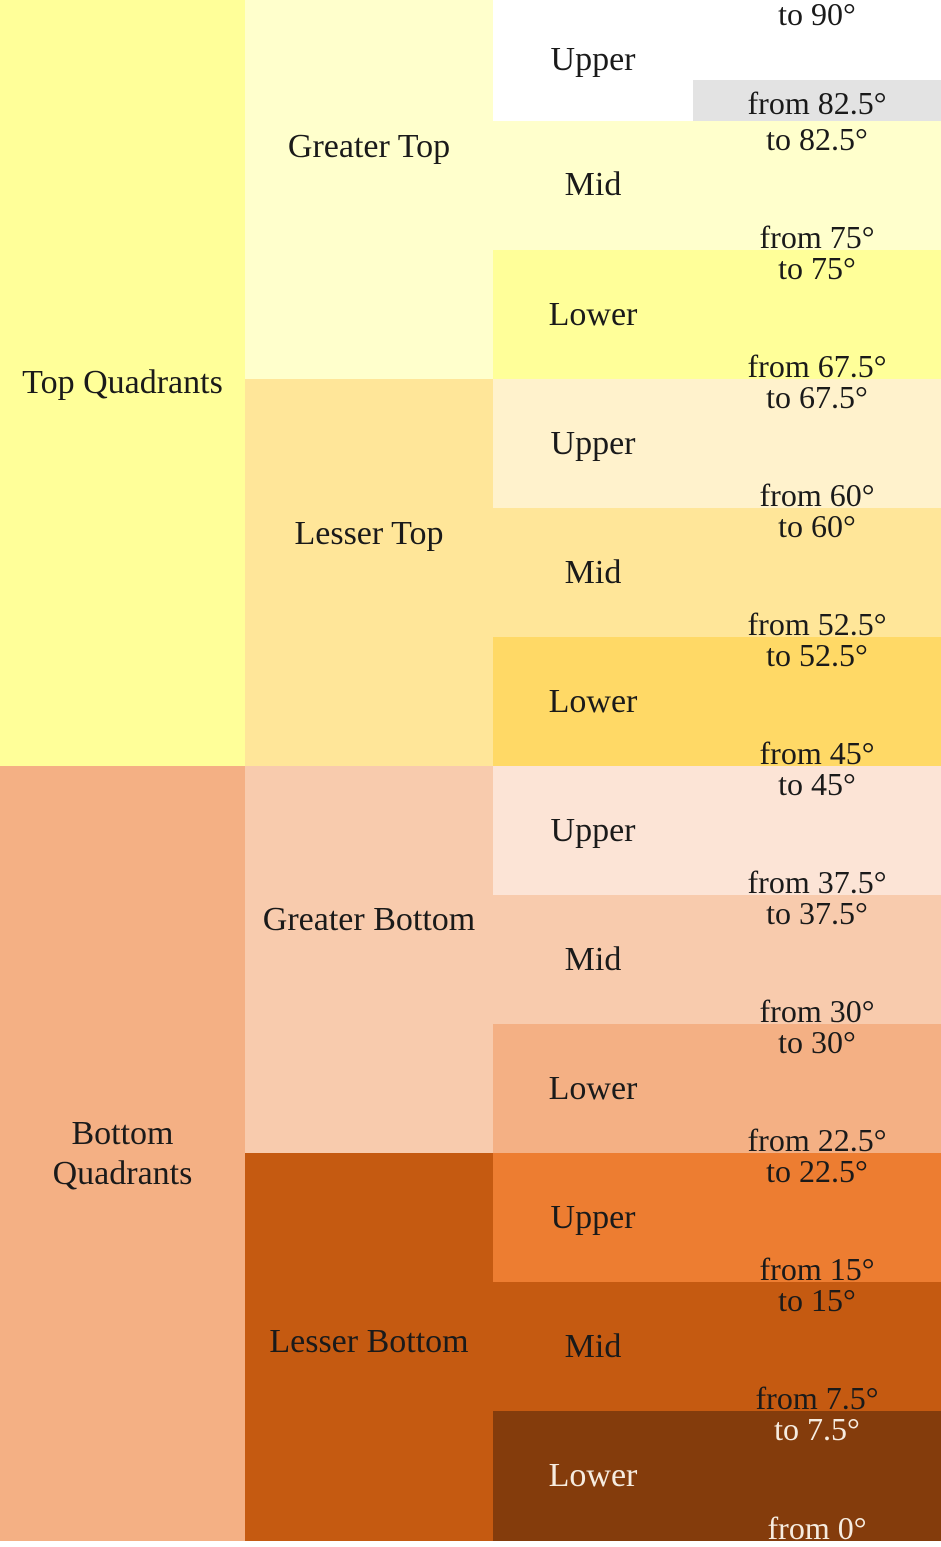 This screenshot has height=1547, width=941. I want to click on top-quadrants-cell: Top Quadrants, so click(122, 383).